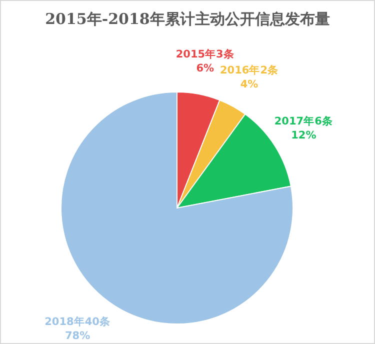 This screenshot has width=375, height=344. I want to click on slice-label: 2018年40条, so click(77, 321).